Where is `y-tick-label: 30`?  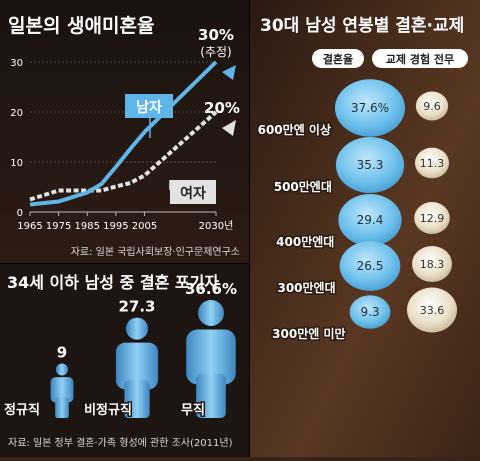
y-tick-label: 30 is located at coordinates (16, 63).